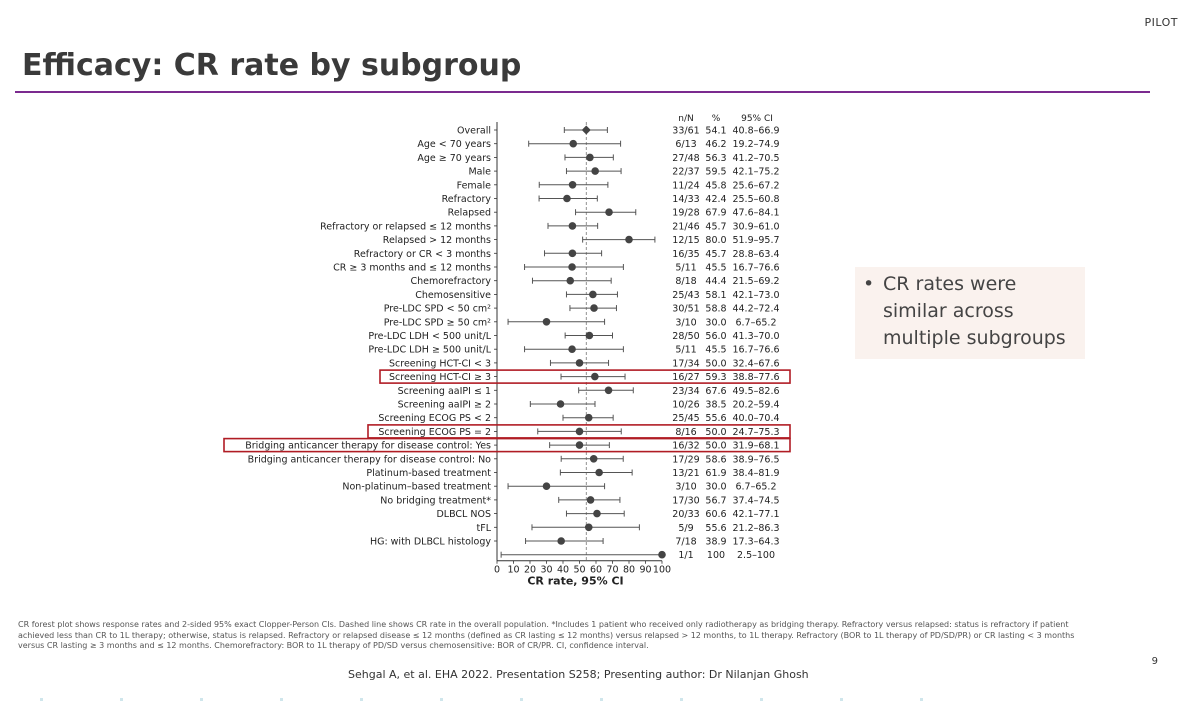 The image size is (1200, 704). I want to click on x-tick-label: 20, so click(530, 570).